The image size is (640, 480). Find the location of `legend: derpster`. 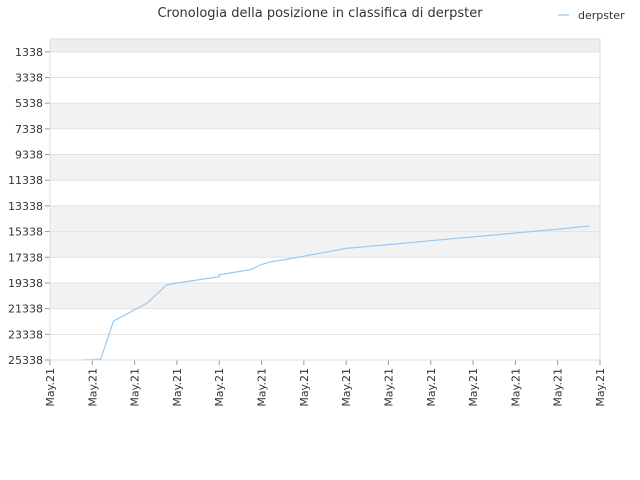

legend: derpster is located at coordinates (591, 15).